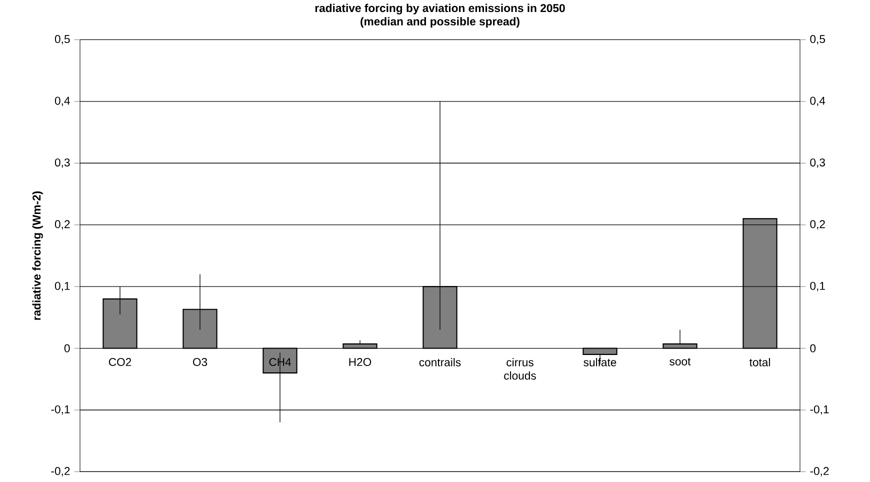 This screenshot has height=482, width=870. I want to click on y-tick-label: 0, so click(67, 348).